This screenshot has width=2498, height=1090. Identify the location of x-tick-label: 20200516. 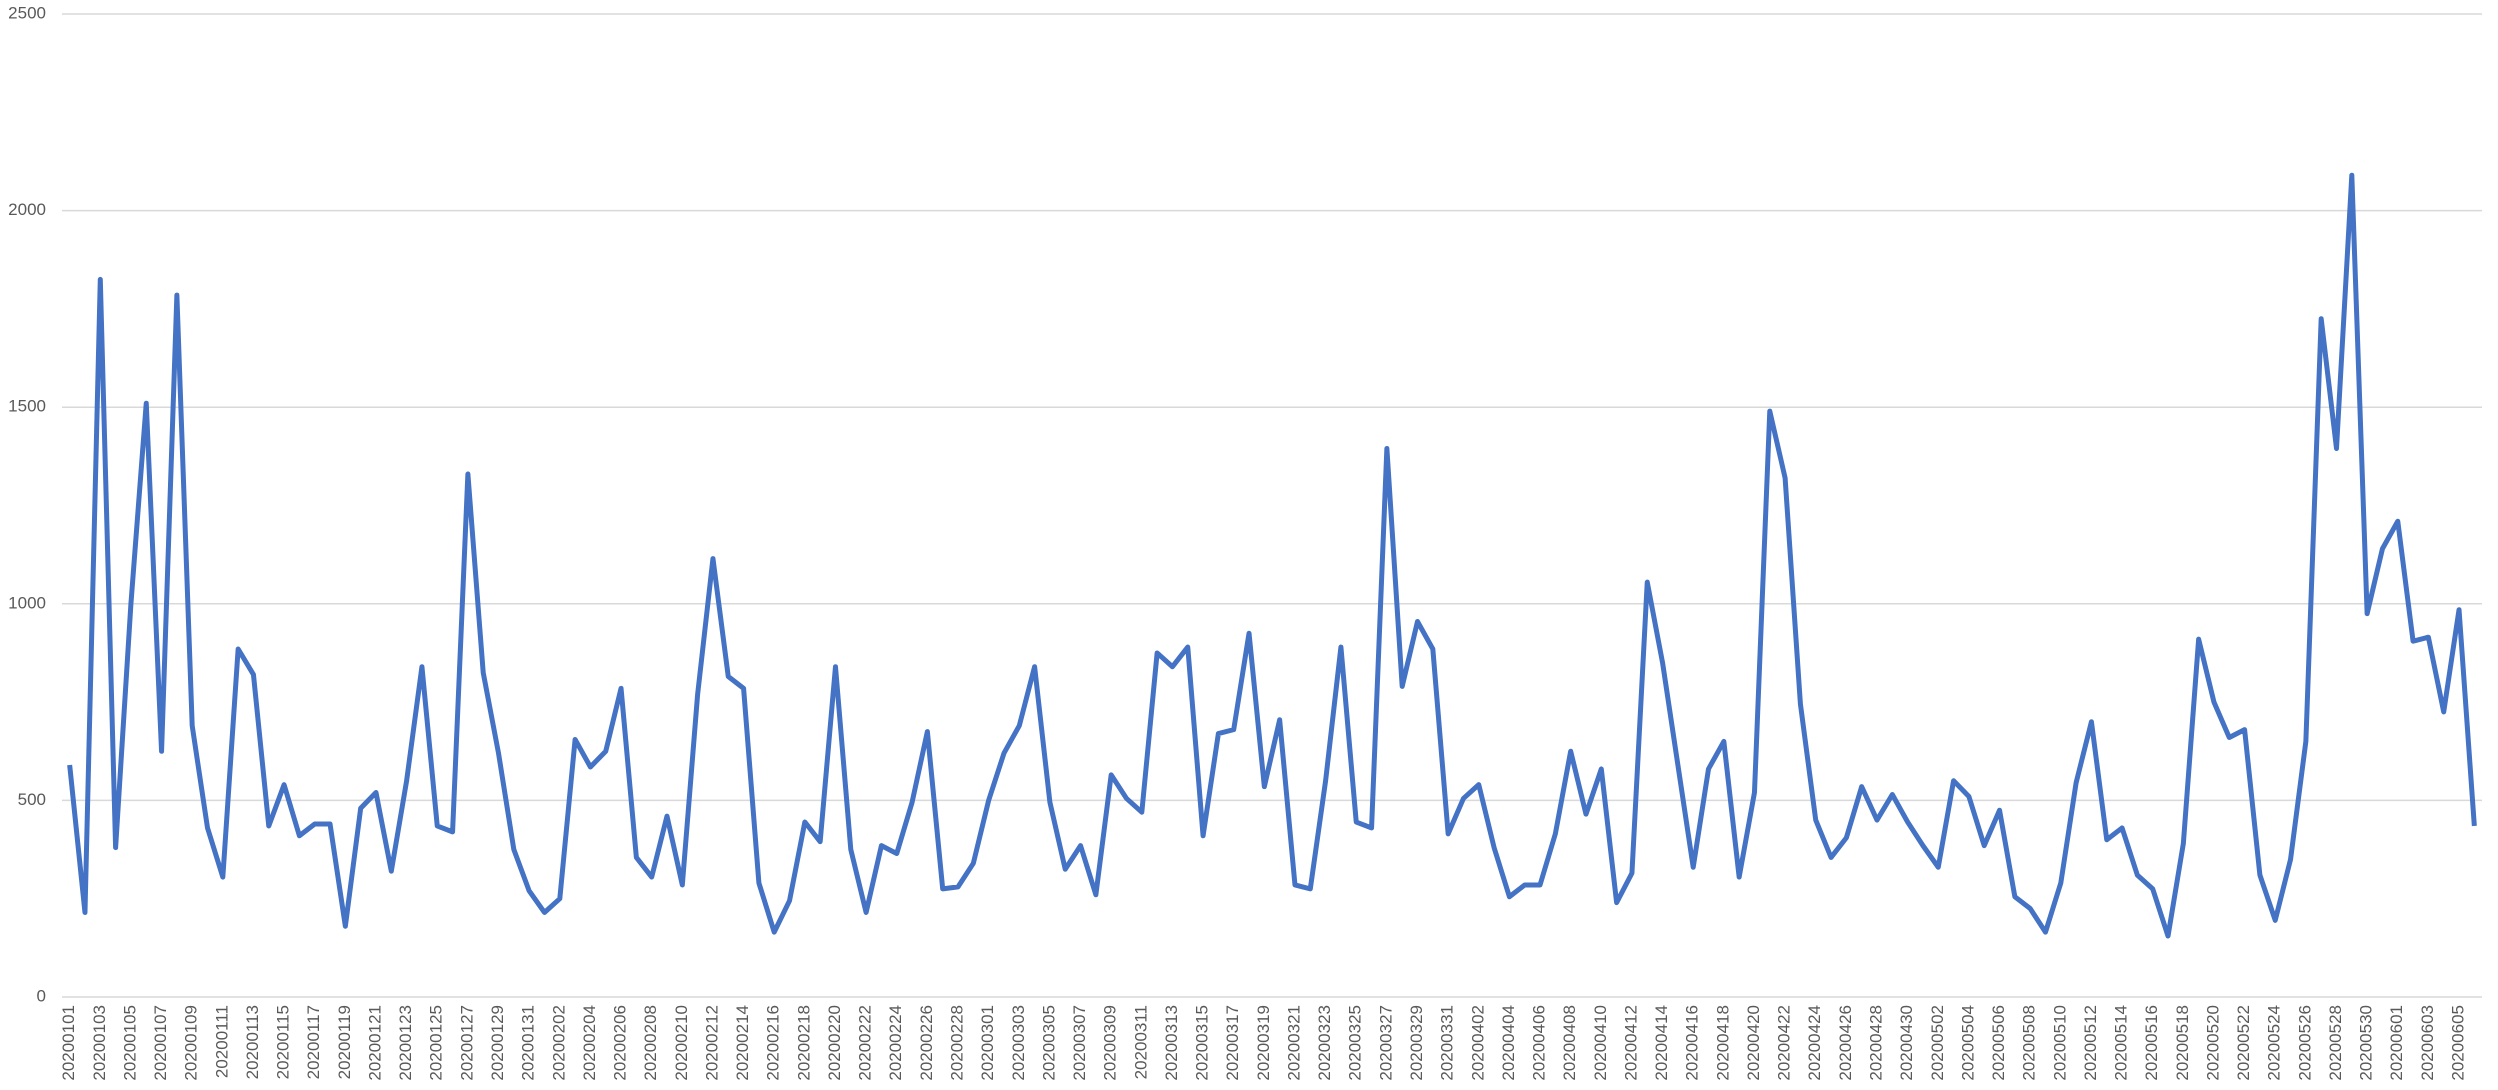
(2151, 1043).